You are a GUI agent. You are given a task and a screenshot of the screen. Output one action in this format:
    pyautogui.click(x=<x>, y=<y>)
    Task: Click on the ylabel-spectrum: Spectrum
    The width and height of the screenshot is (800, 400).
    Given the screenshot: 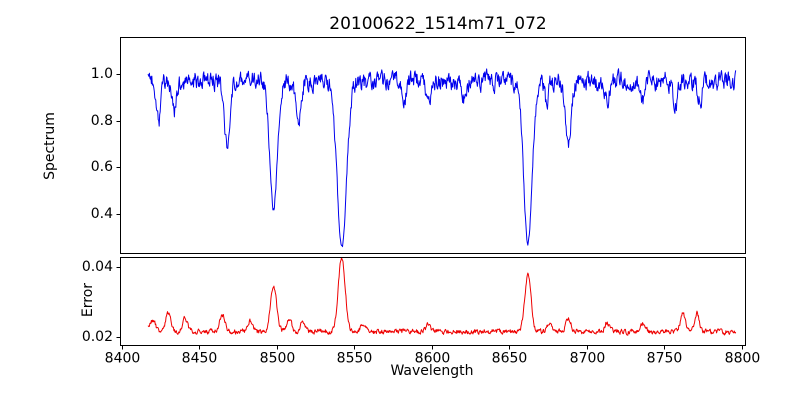 What is the action you would take?
    pyautogui.click(x=50, y=146)
    